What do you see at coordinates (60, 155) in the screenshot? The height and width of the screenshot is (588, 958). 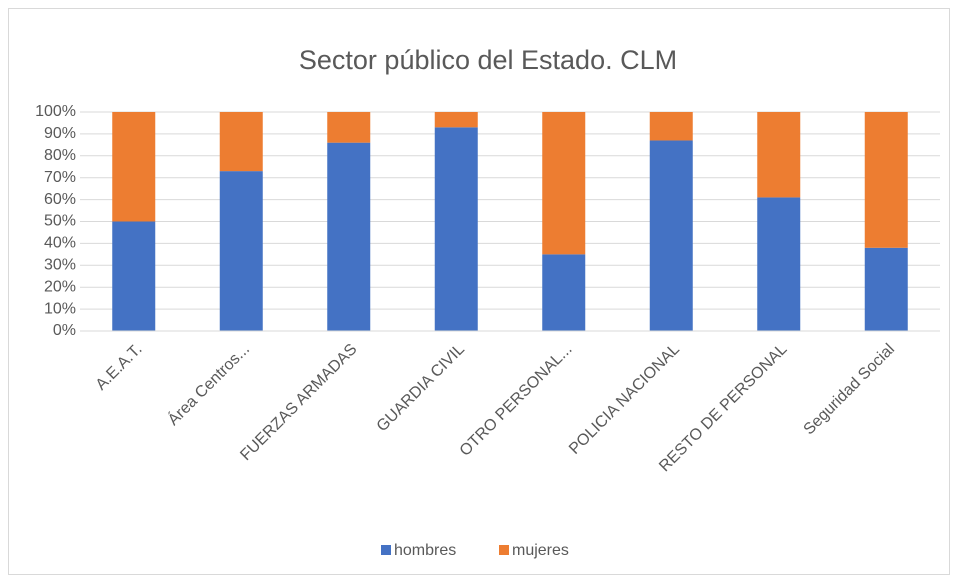 I see `y-tick-label: 80%` at bounding box center [60, 155].